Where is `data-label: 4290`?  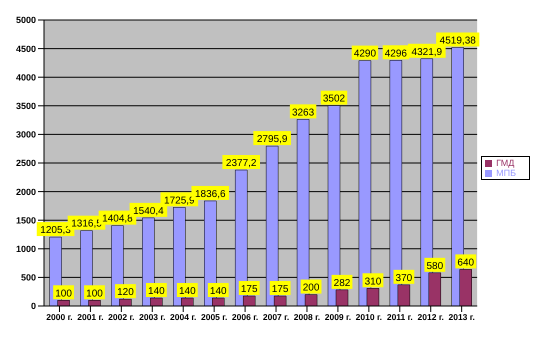 data-label: 4290 is located at coordinates (365, 54).